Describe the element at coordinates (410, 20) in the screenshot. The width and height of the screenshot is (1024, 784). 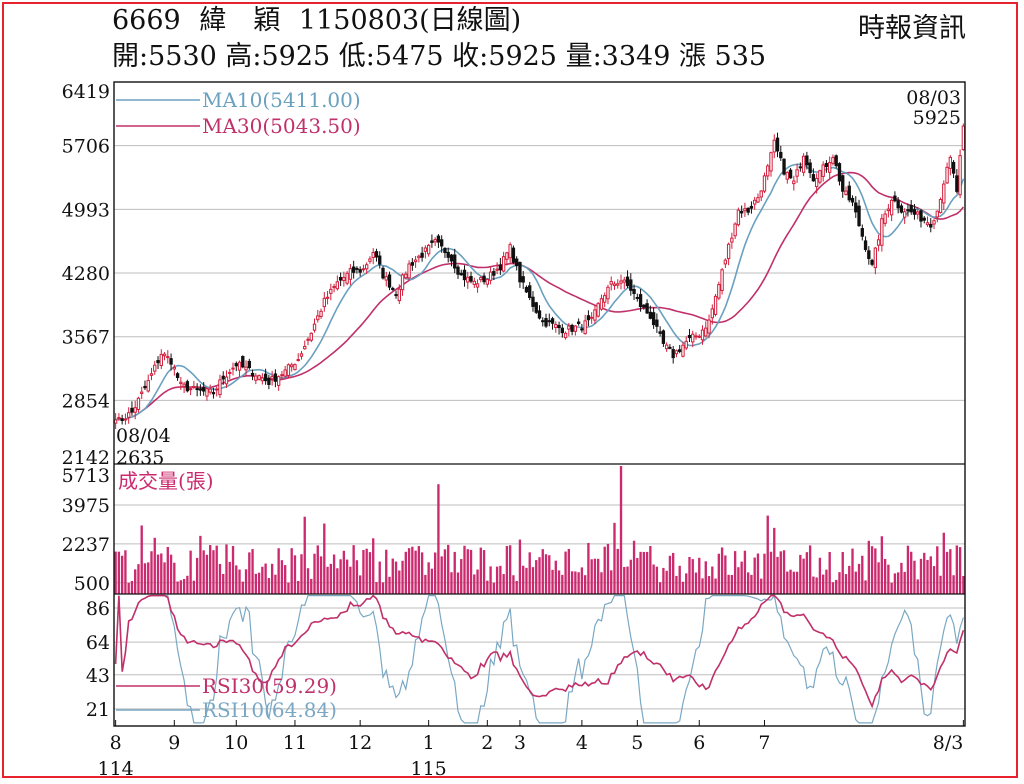
I see `chart-date-type: 1150803(日線圖)` at that location.